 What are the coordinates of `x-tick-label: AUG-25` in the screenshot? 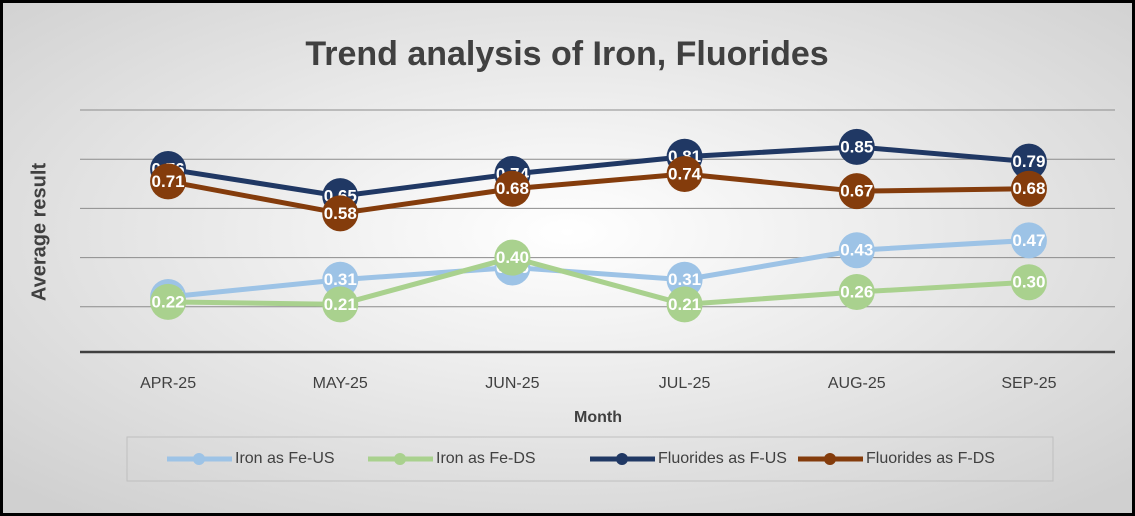 It's located at (857, 383).